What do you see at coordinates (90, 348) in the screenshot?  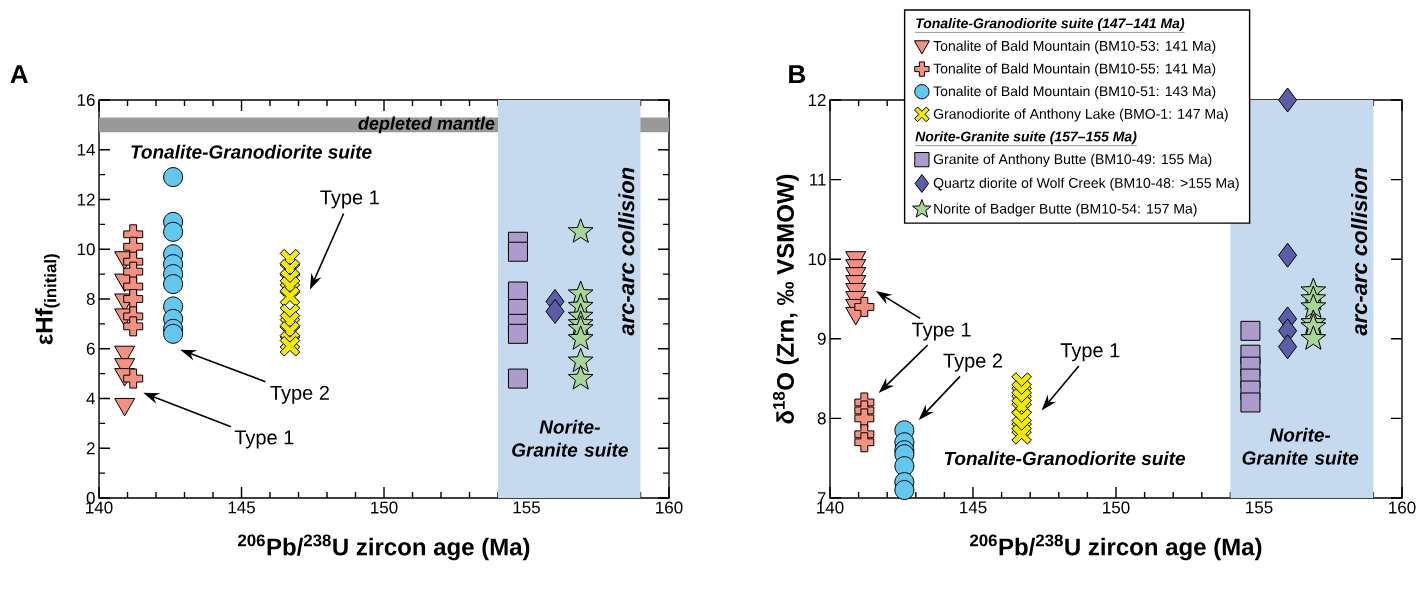 I see `y-tick-label: 6` at bounding box center [90, 348].